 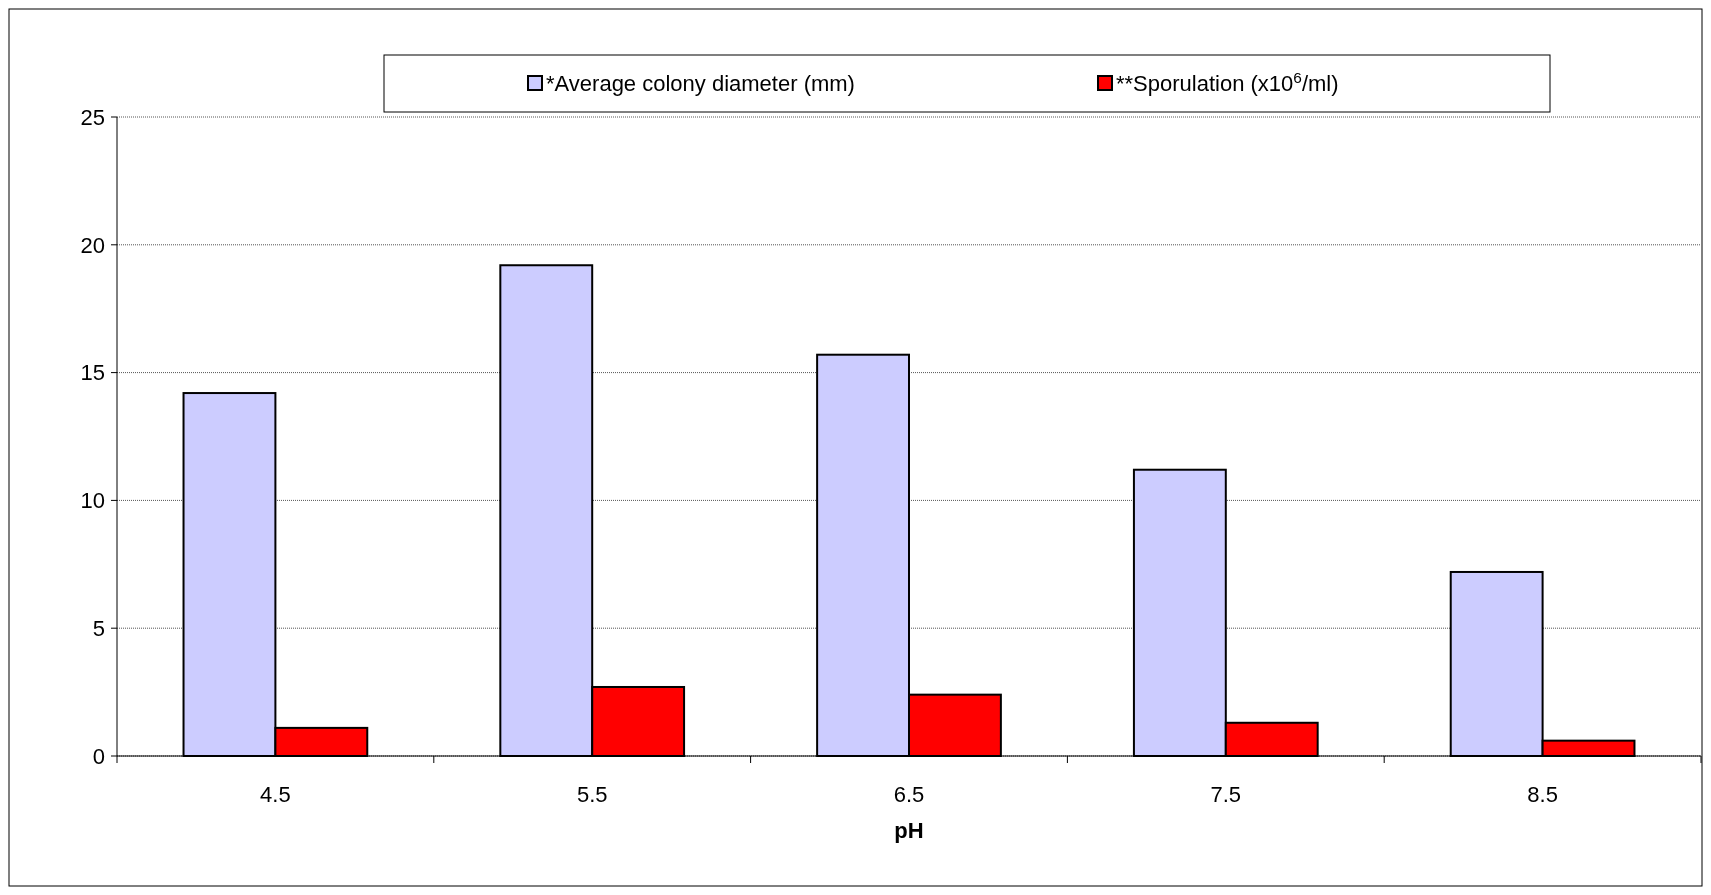 What do you see at coordinates (1226, 794) in the screenshot?
I see `x-tick-label: 7.5` at bounding box center [1226, 794].